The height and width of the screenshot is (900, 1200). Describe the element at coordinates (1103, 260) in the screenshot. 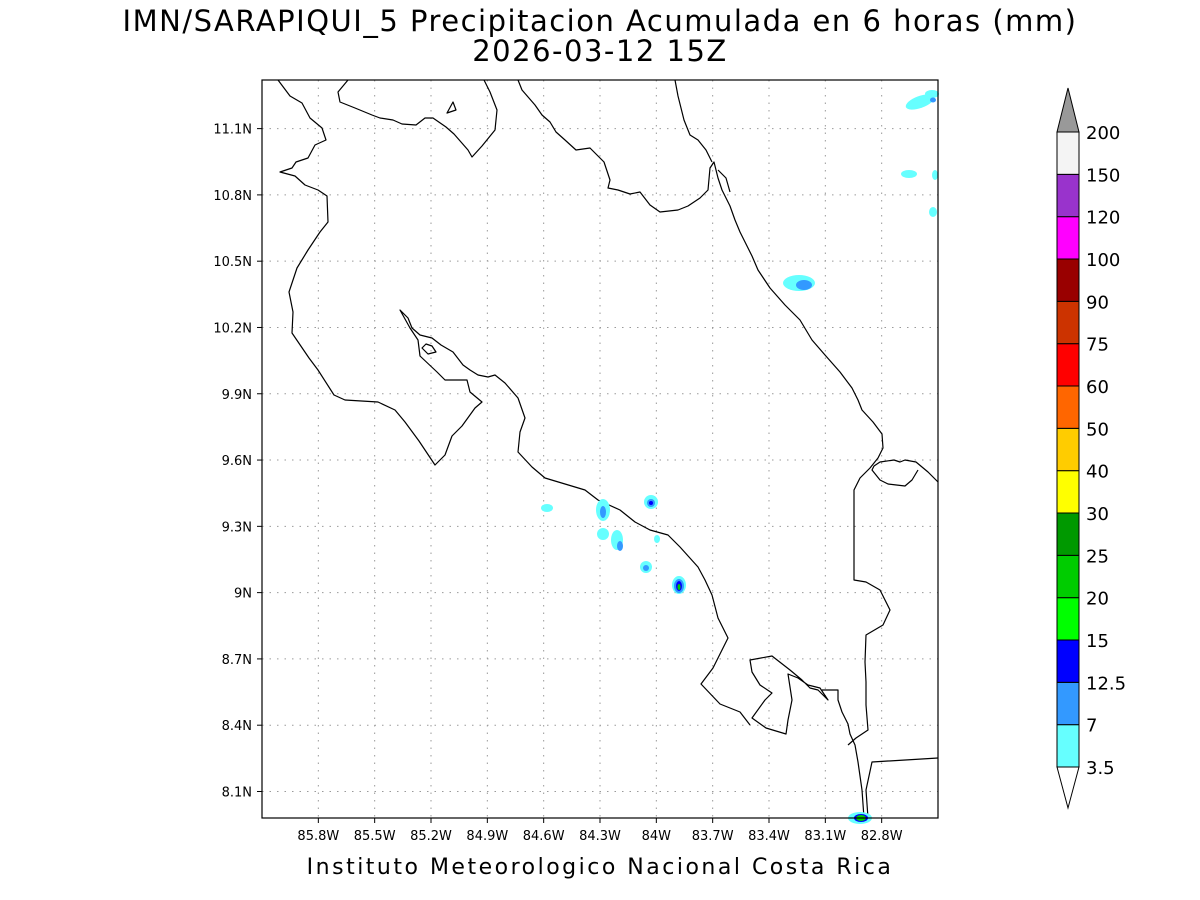

I see `colorbar-level-label: 100` at that location.